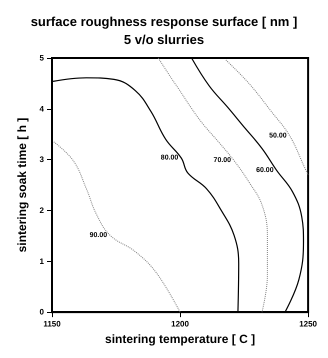 Image resolution: width=328 pixels, height=358 pixels. What do you see at coordinates (42, 109) in the screenshot?
I see `y-tick-label: 4` at bounding box center [42, 109].